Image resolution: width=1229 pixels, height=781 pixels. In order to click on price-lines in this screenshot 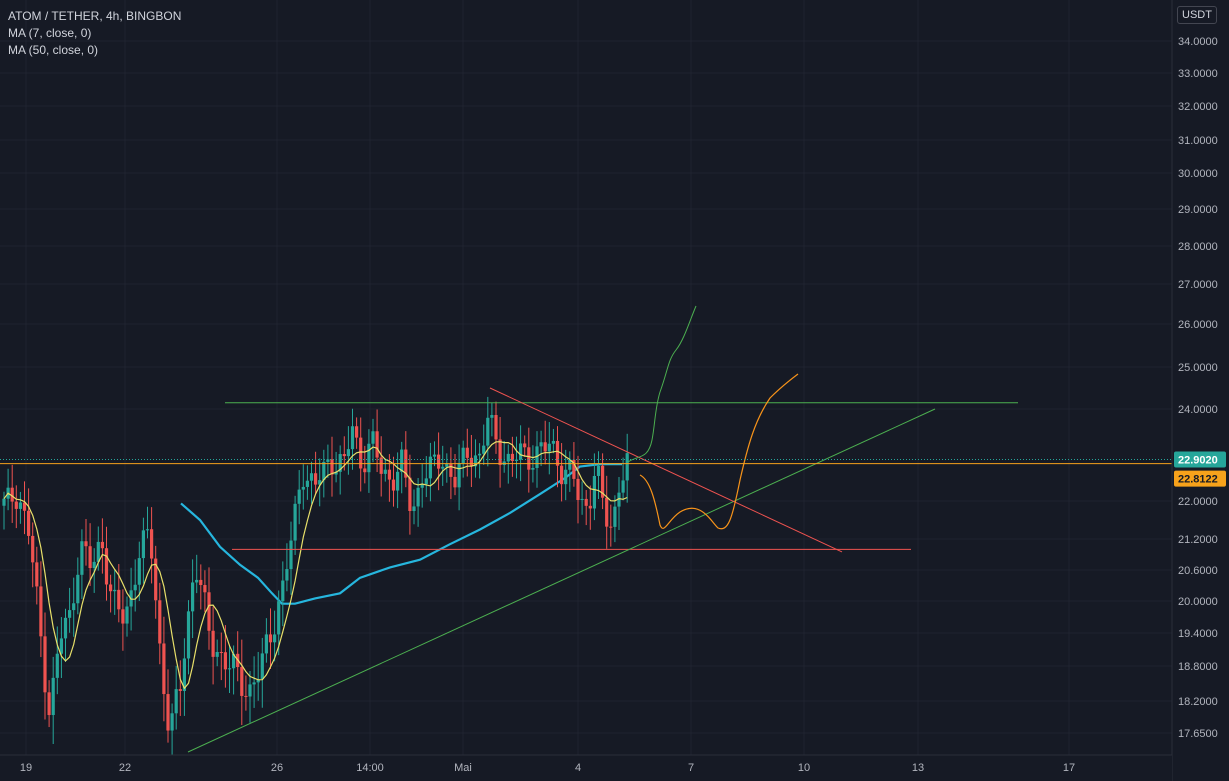, I will do `click(586, 462)`.